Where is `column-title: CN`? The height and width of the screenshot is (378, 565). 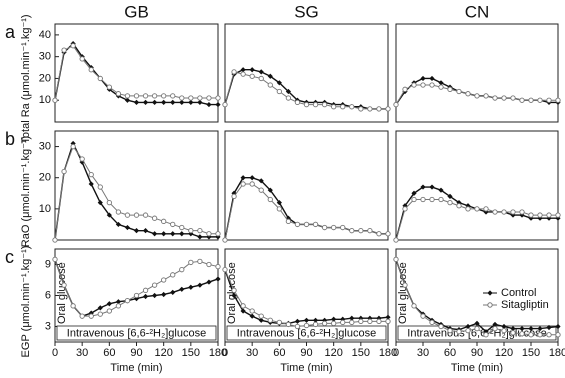 column-title: CN is located at coordinates (477, 11).